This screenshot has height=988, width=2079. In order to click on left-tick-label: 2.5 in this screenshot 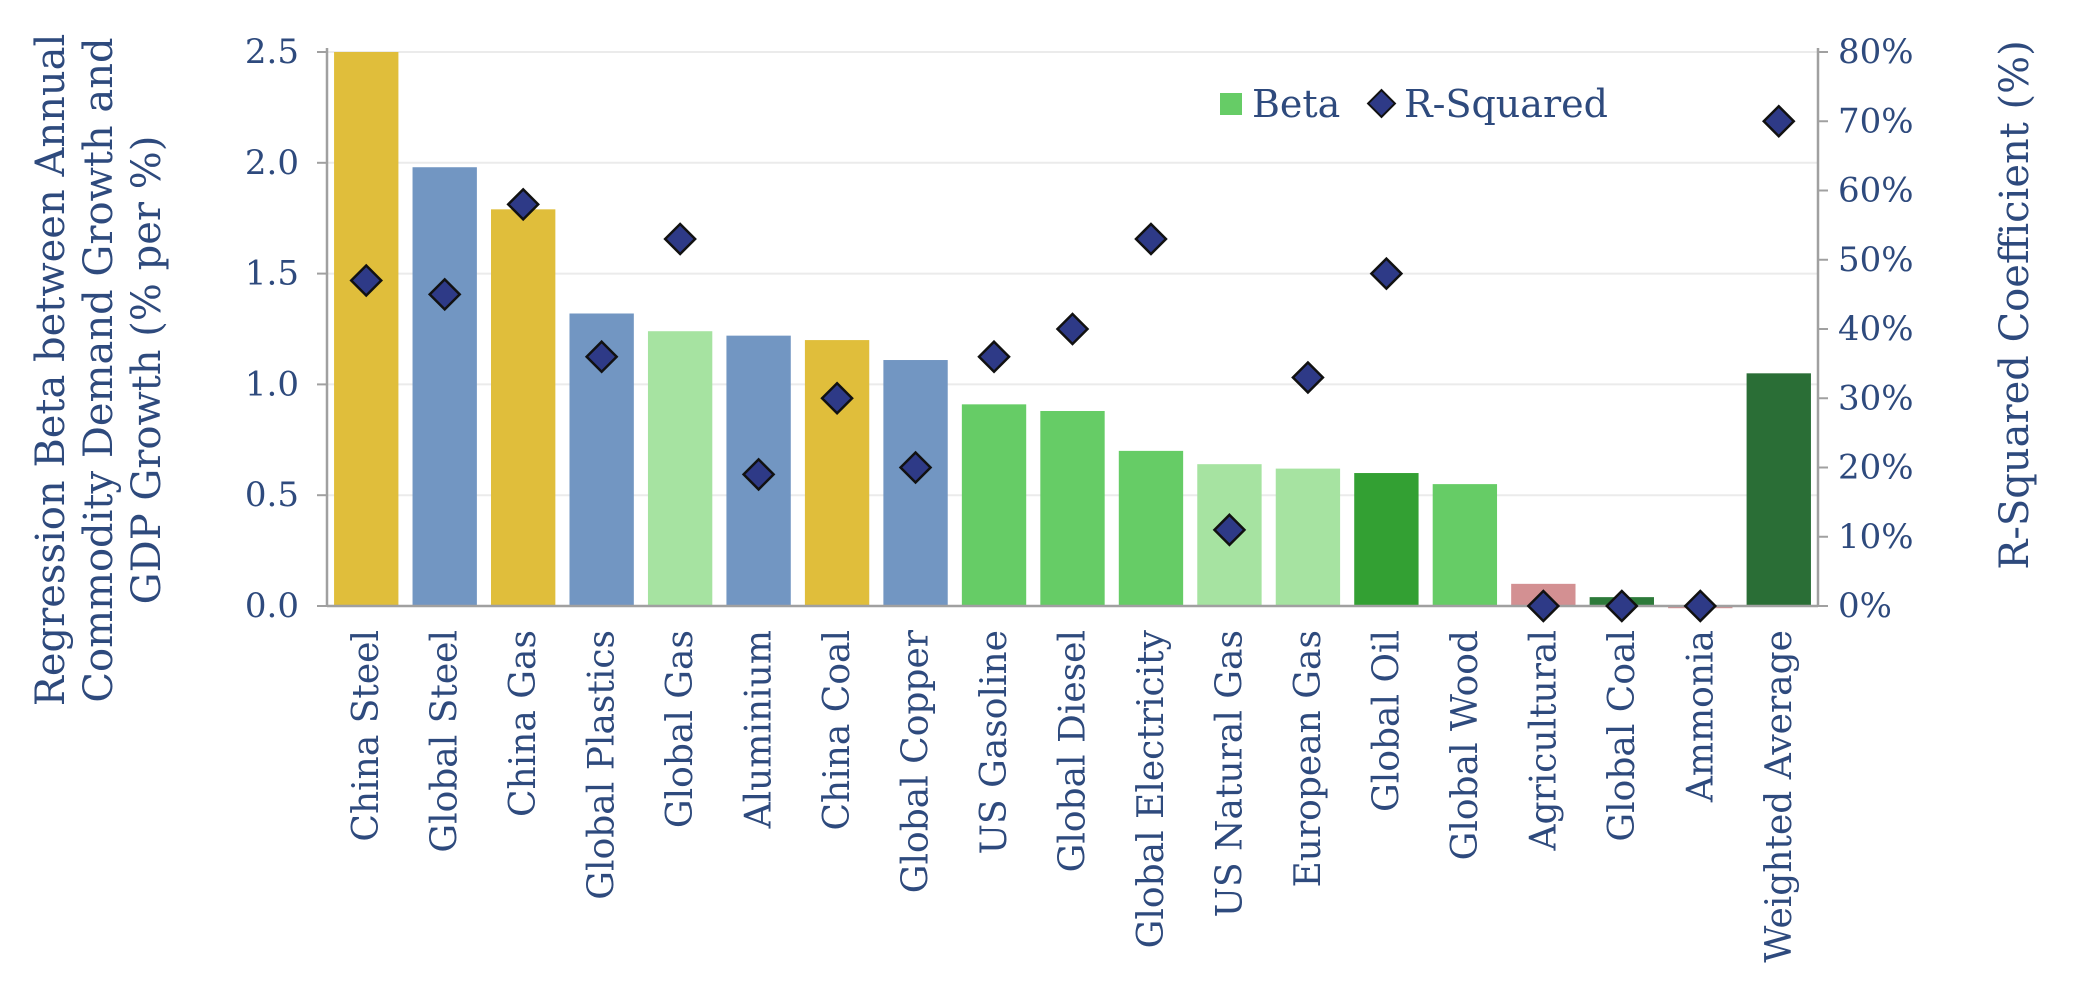, I will do `click(272, 52)`.